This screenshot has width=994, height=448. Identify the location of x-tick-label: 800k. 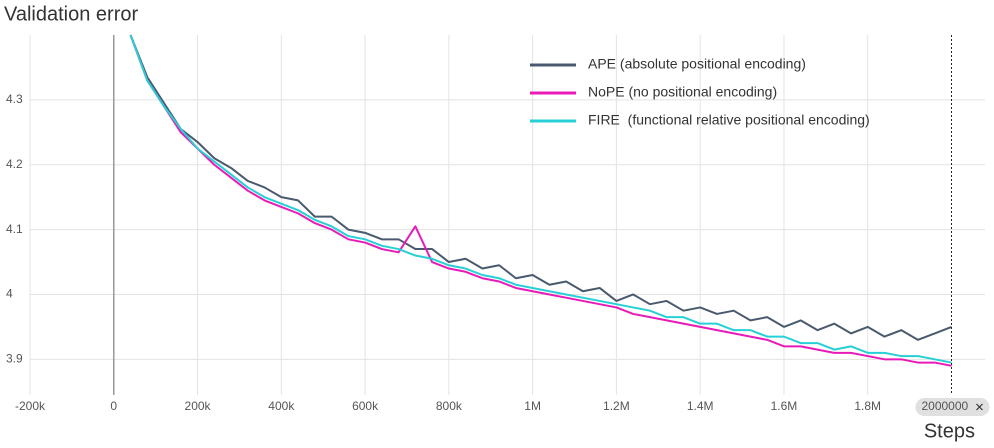
(449, 406).